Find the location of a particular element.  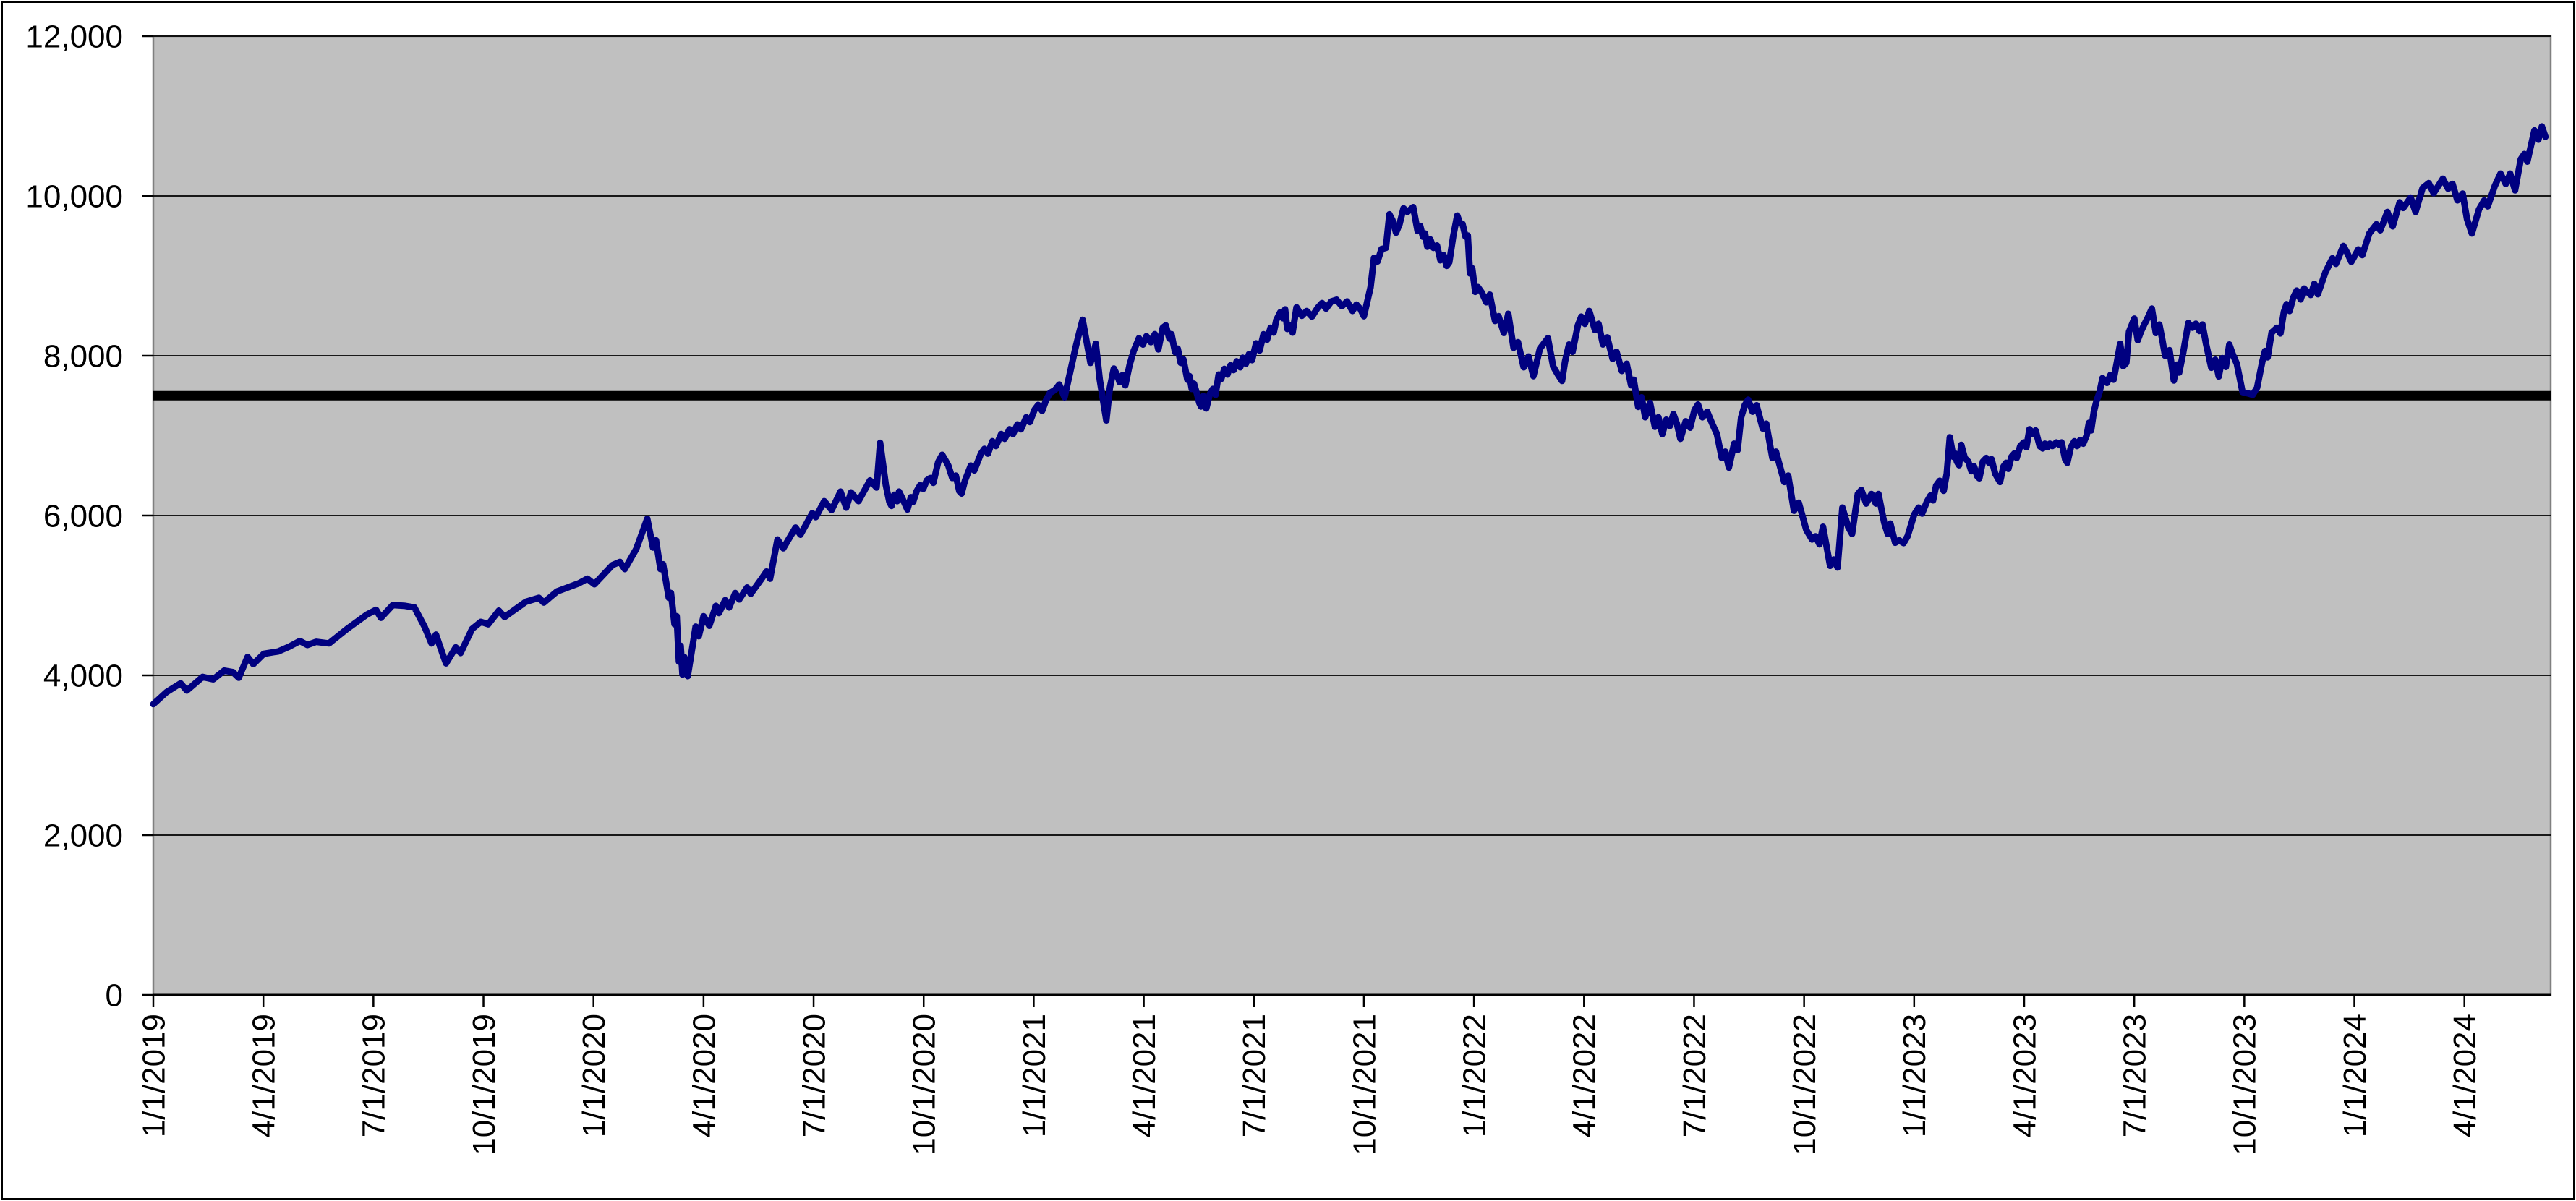

y-axis-label: 12,000 is located at coordinates (74, 36).